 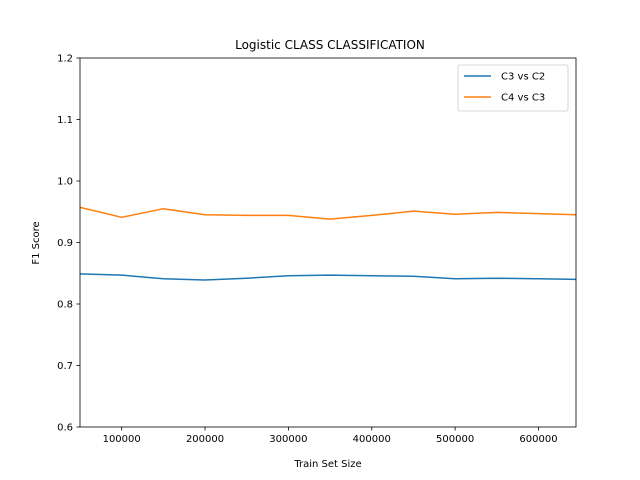 What do you see at coordinates (205, 439) in the screenshot?
I see `x-tick-label: 200000` at bounding box center [205, 439].